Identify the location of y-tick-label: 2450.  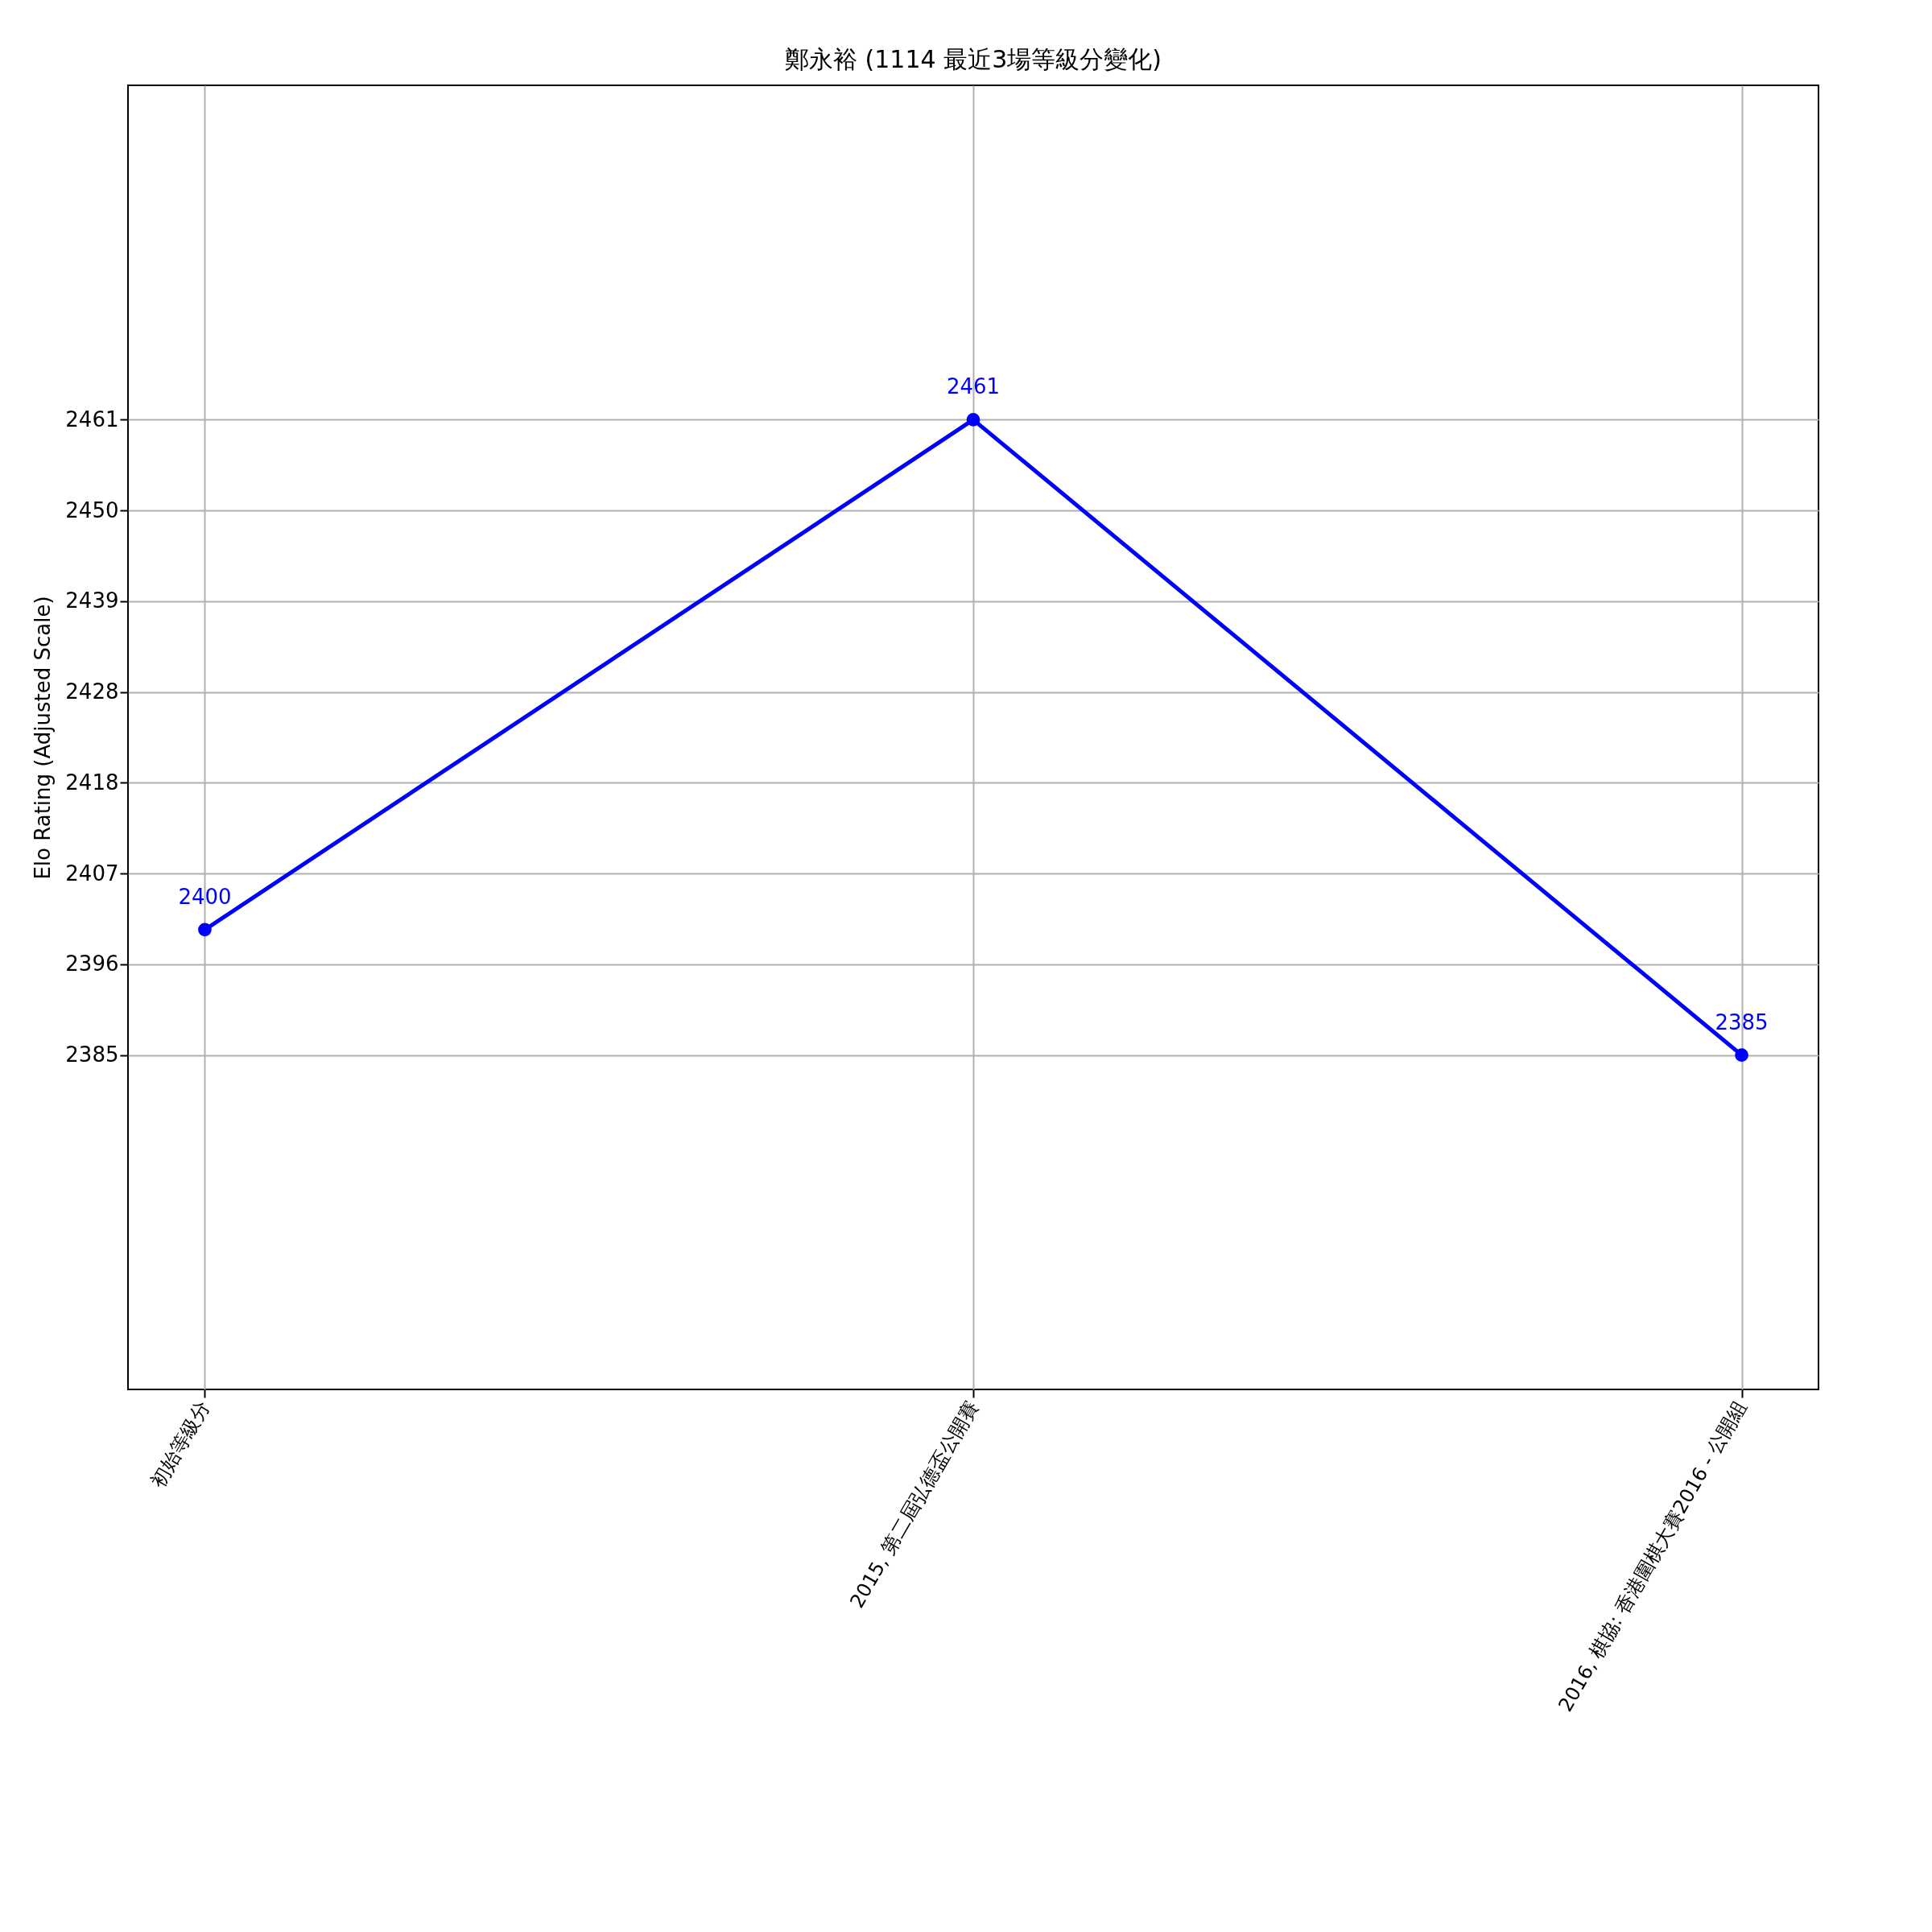
(92, 509).